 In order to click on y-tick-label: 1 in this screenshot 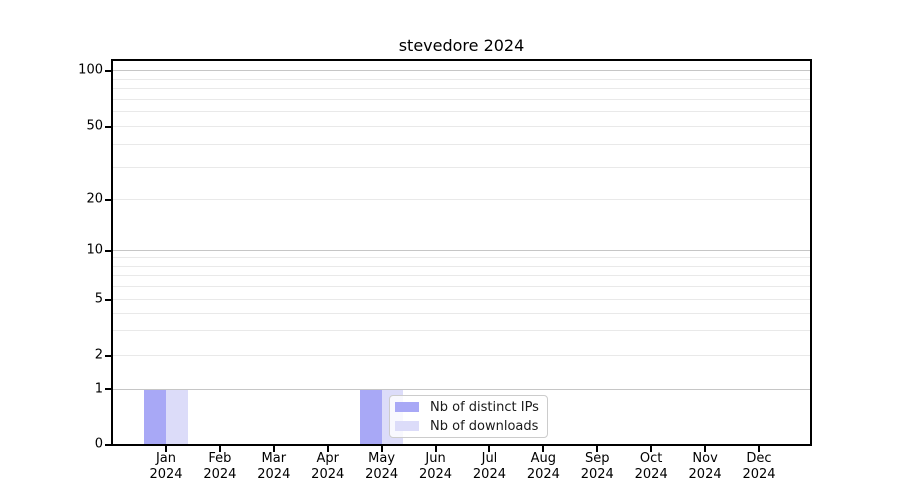, I will do `click(98, 388)`.